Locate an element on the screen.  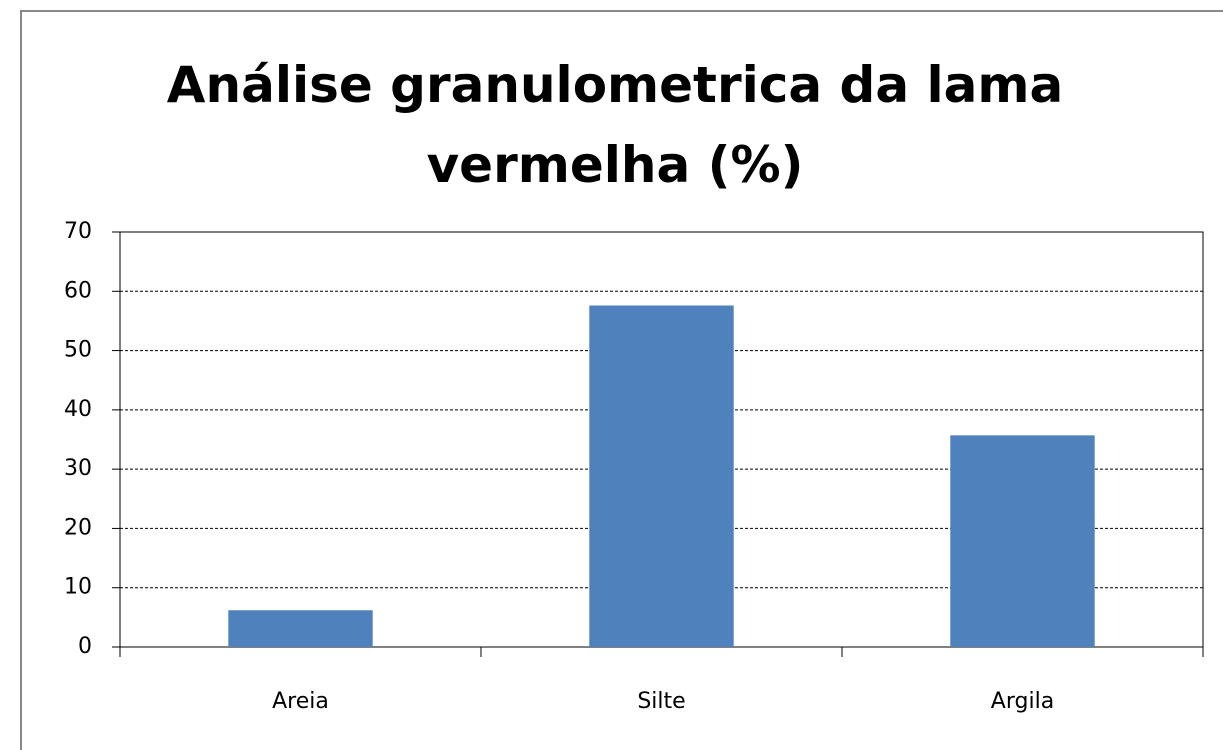
y-tick-label: 50 is located at coordinates (78, 350).